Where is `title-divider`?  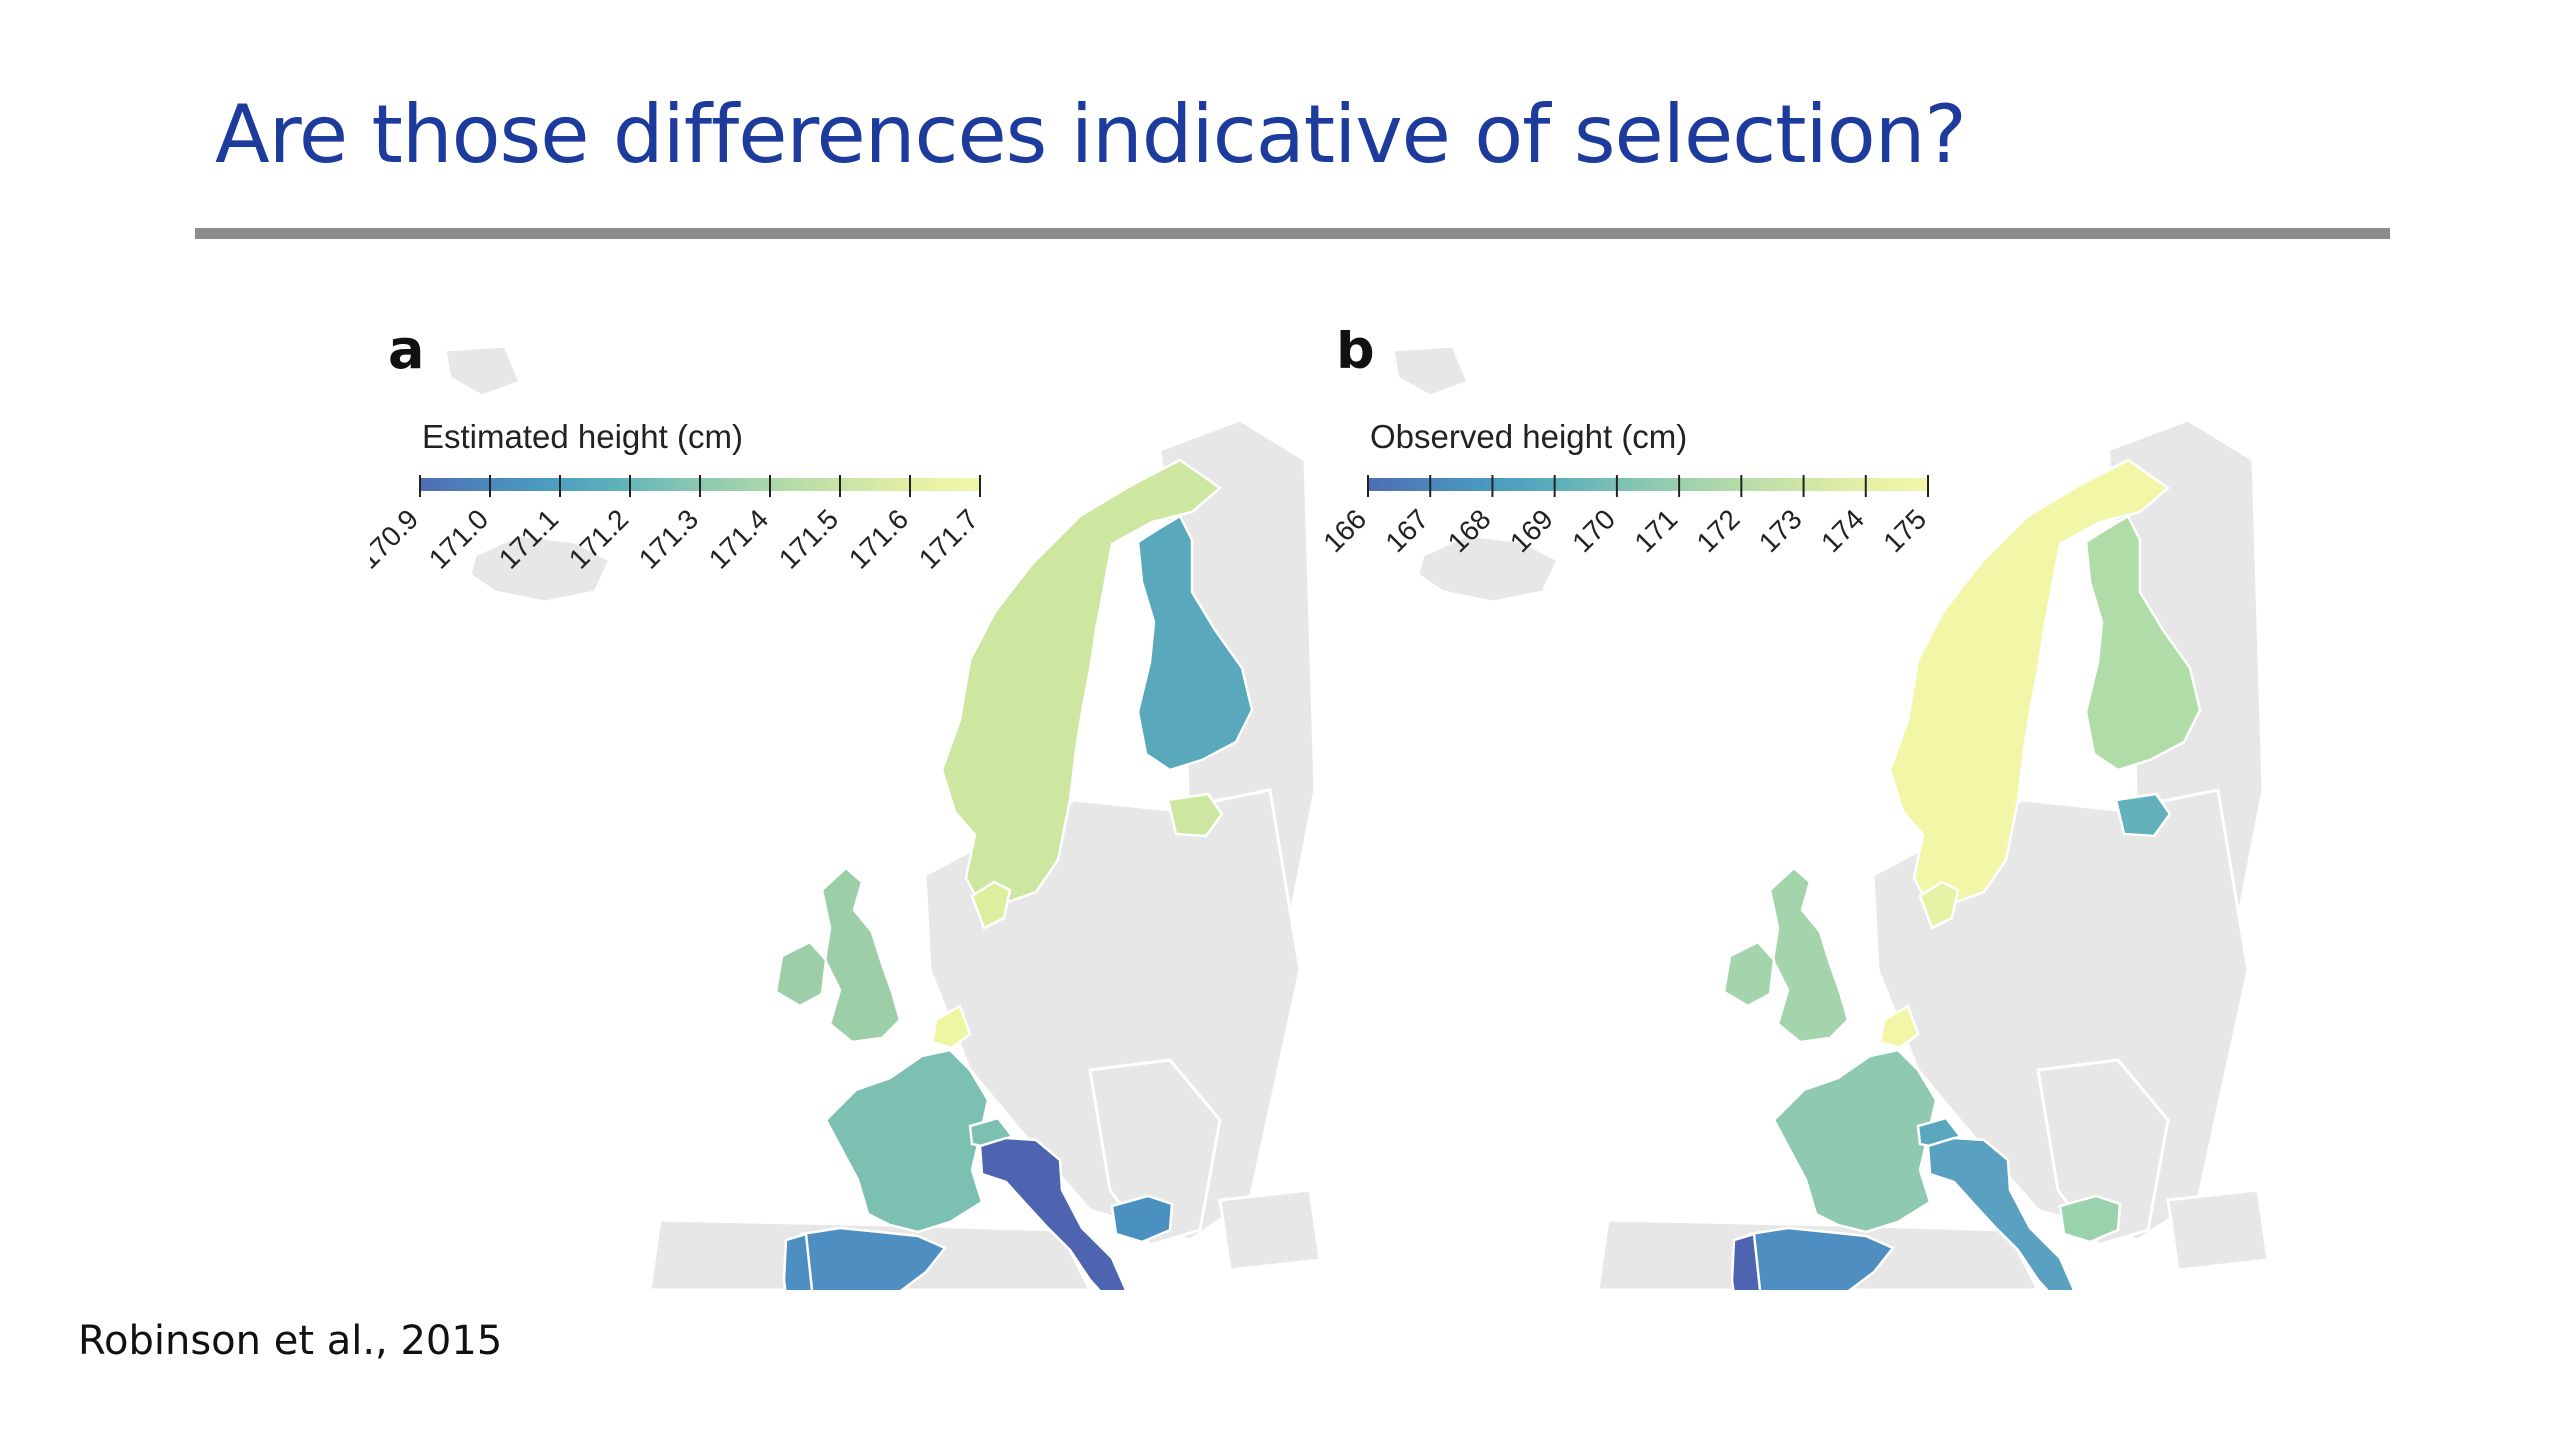 title-divider is located at coordinates (1292, 233).